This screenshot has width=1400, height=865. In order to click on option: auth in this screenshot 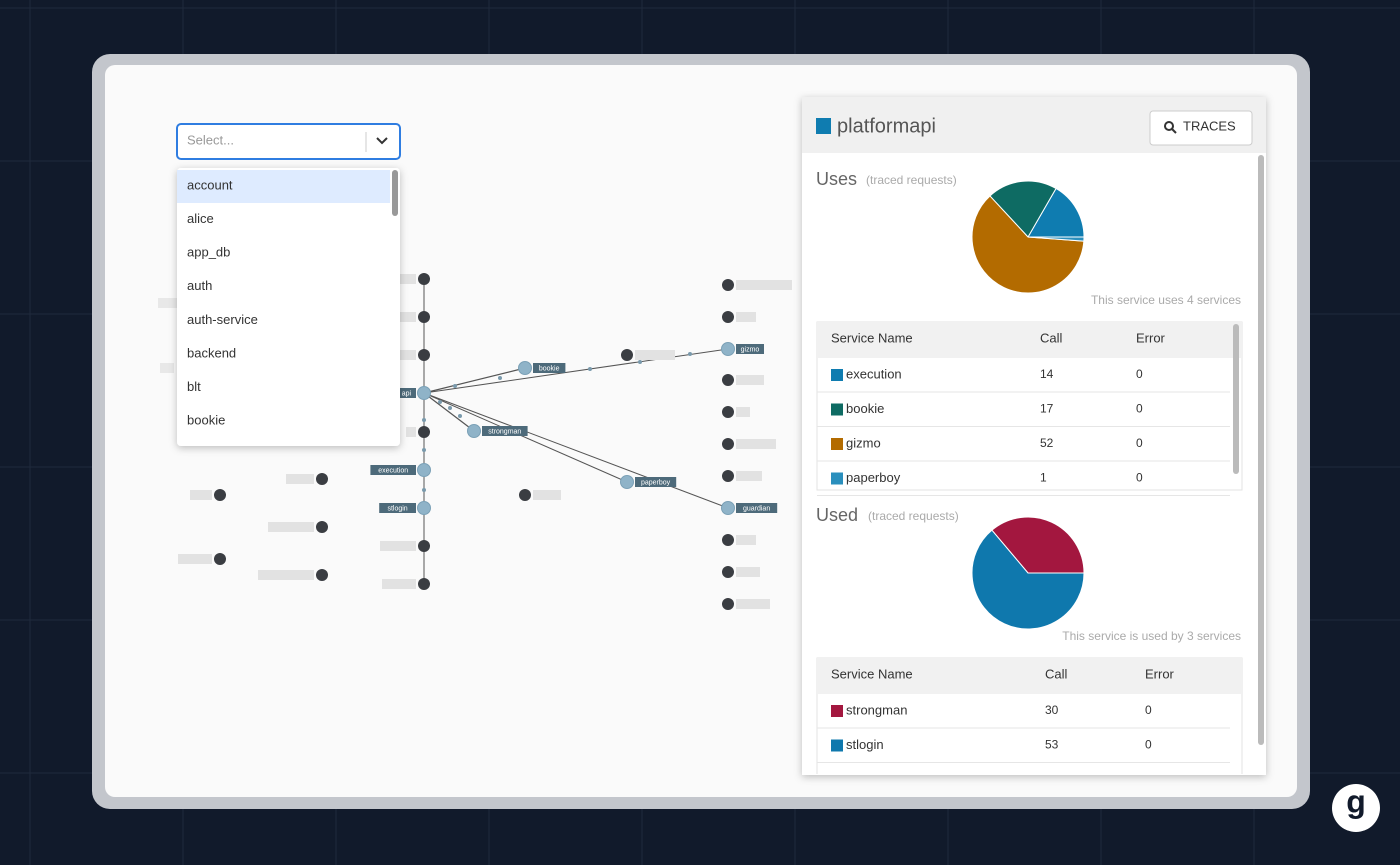, I will do `click(199, 285)`.